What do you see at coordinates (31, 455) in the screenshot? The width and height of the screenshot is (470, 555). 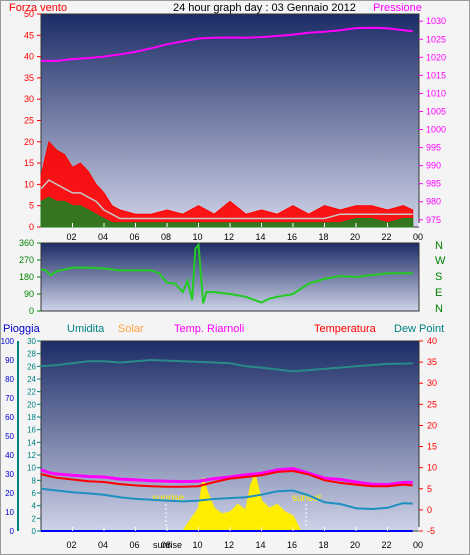 I see `humidity-y-tick-label: 12` at bounding box center [31, 455].